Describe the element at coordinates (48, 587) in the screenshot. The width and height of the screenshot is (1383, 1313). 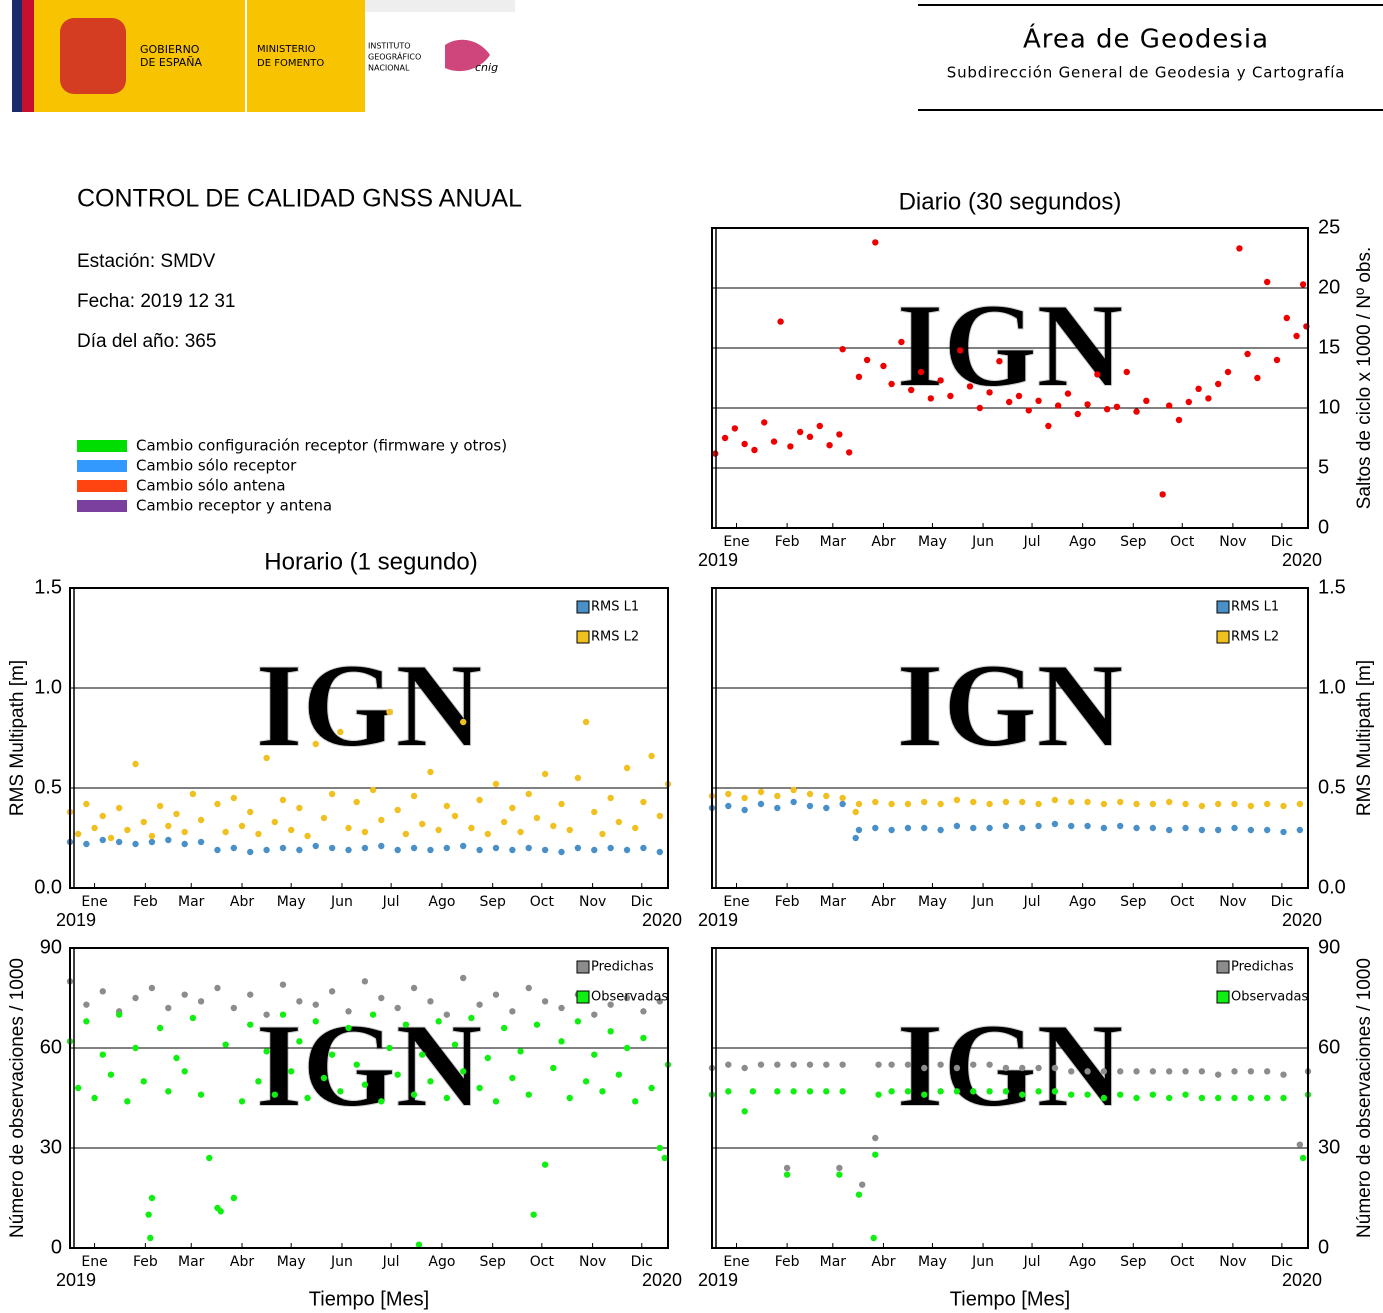
I see `y-tick-label: 1.5` at that location.